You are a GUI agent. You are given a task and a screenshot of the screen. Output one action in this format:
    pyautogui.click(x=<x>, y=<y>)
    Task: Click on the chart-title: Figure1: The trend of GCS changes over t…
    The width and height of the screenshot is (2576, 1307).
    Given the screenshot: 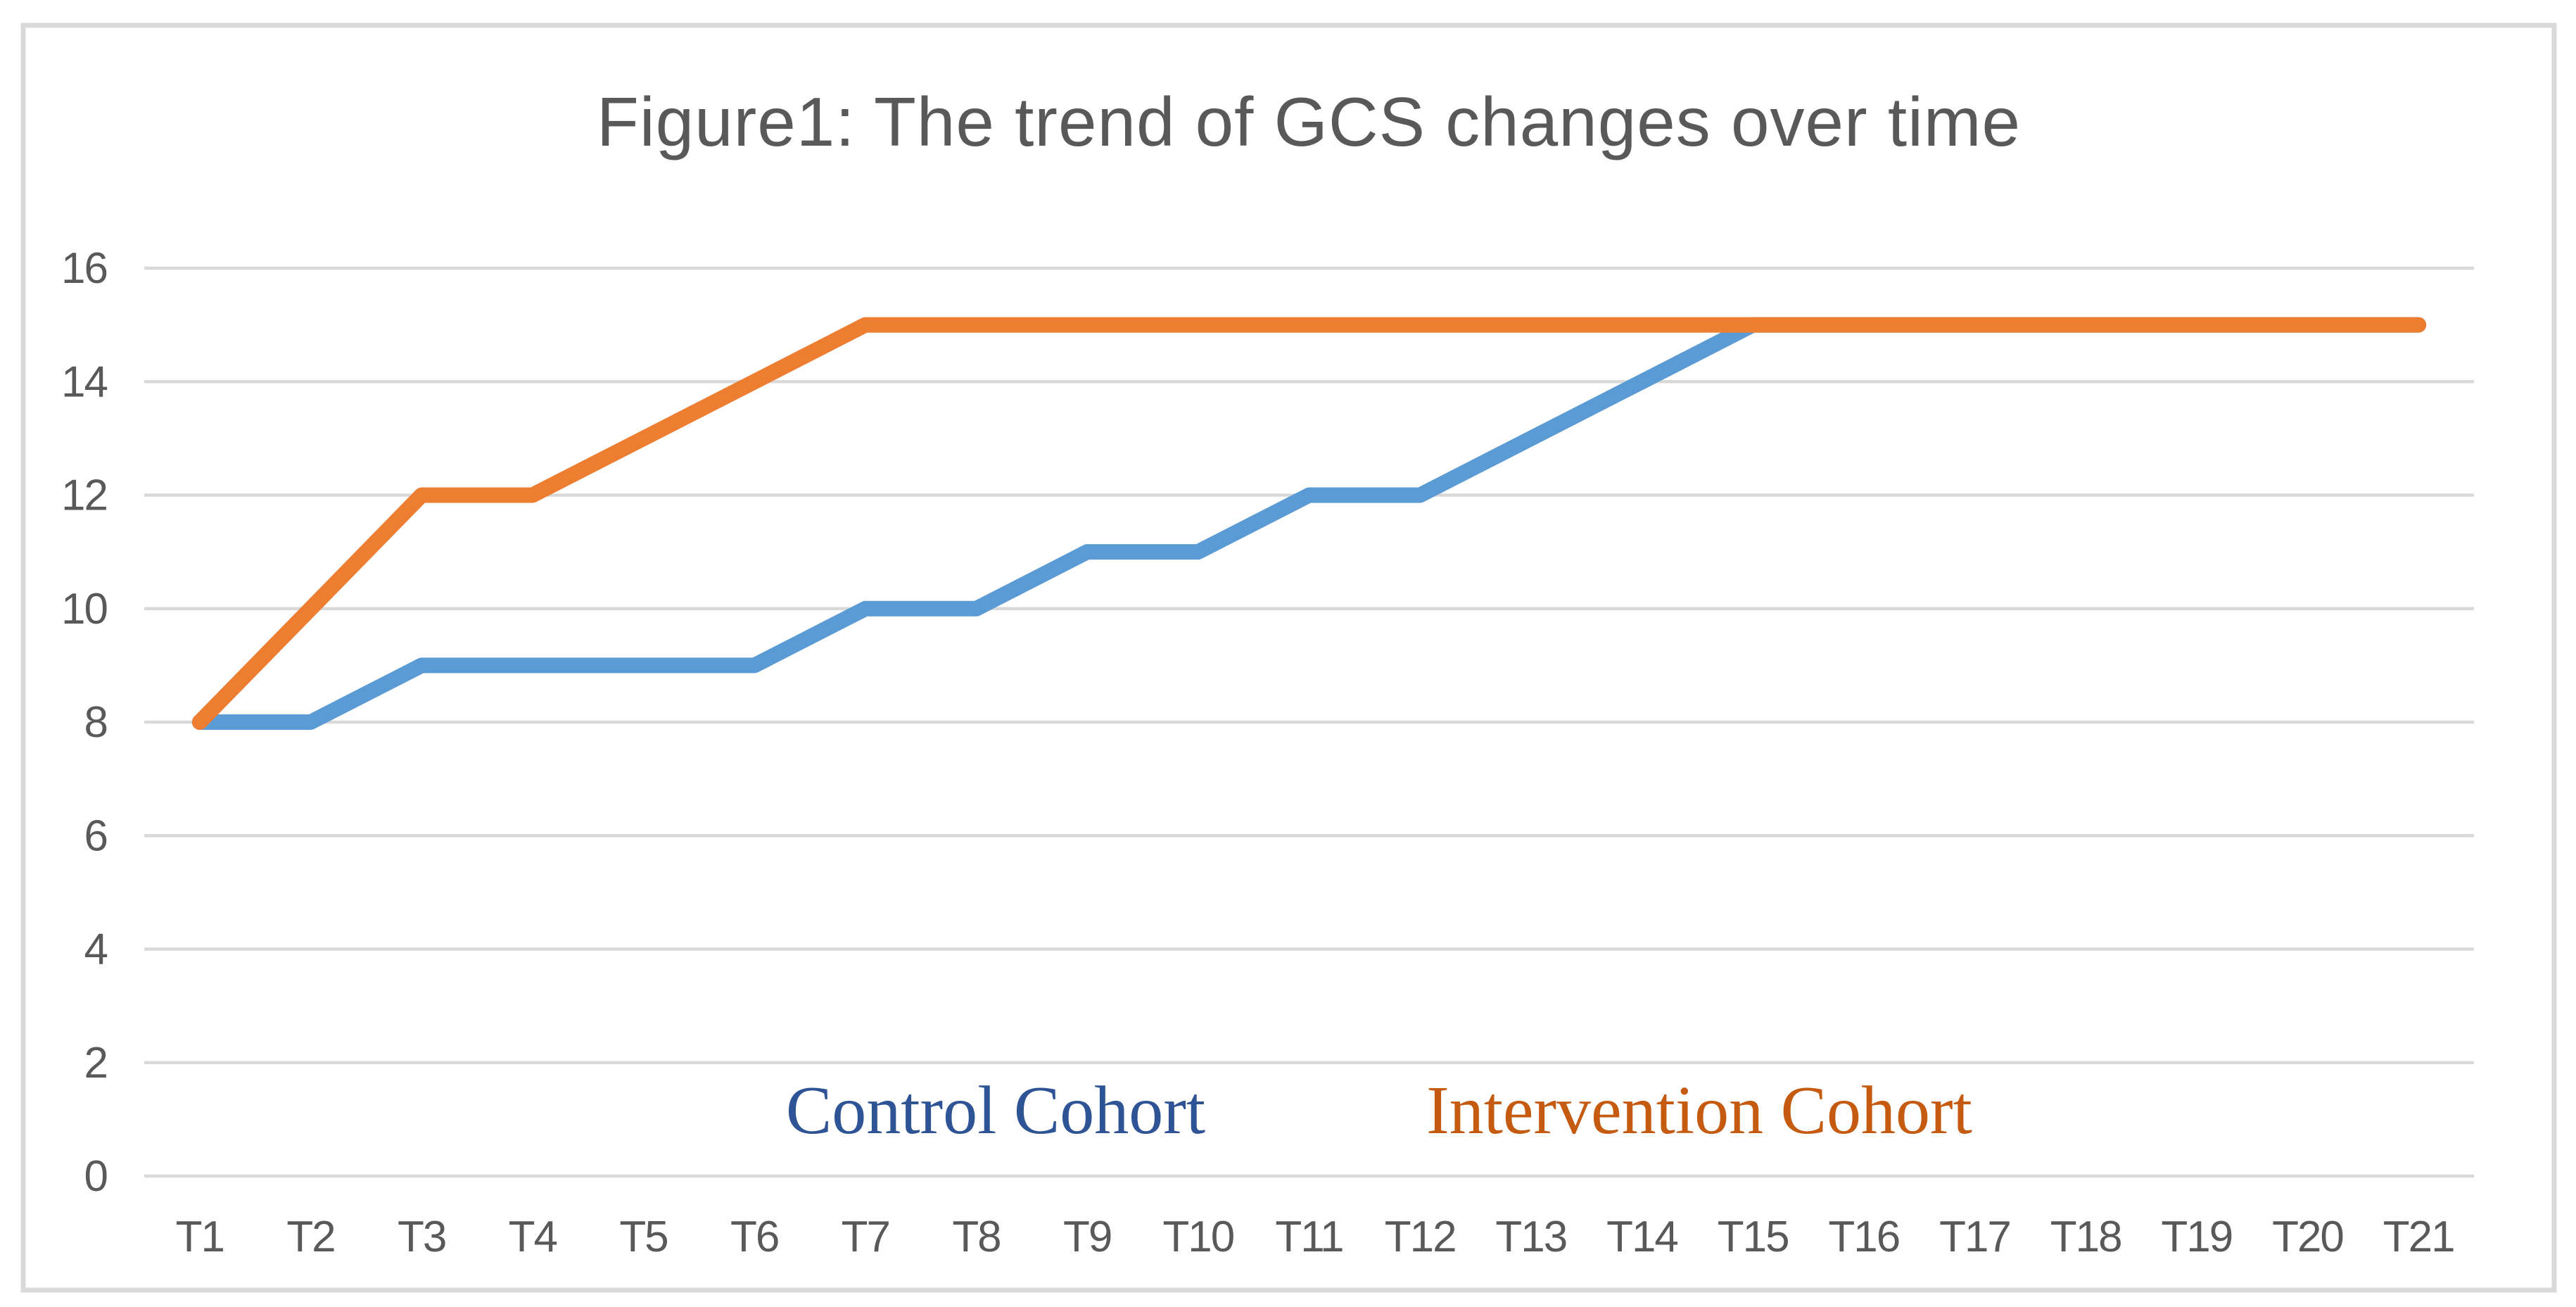 What is the action you would take?
    pyautogui.click(x=1309, y=121)
    